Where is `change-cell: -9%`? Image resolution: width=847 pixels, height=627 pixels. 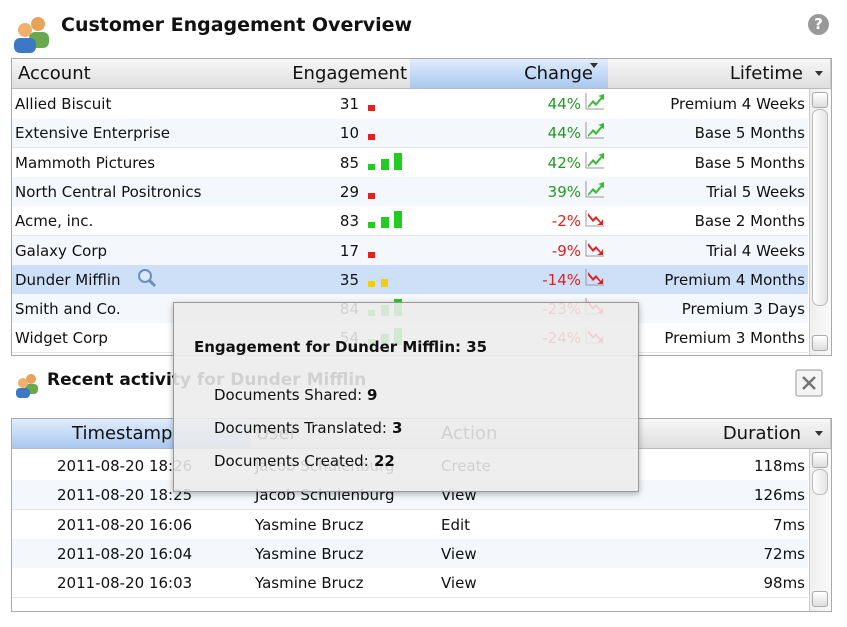 change-cell: -9% is located at coordinates (566, 250).